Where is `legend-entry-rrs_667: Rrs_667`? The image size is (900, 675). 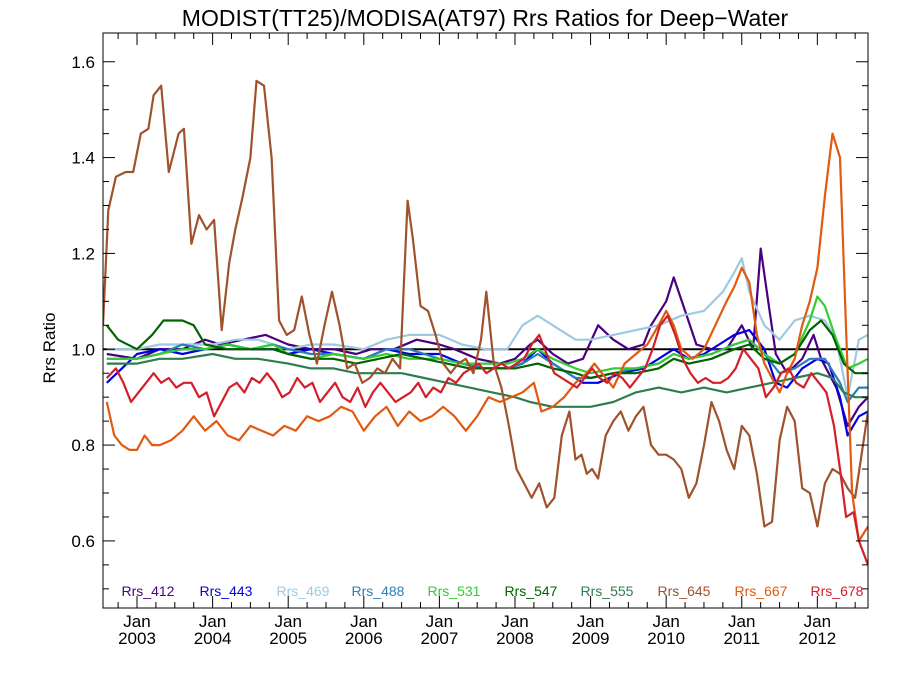 legend-entry-rrs_667: Rrs_667 is located at coordinates (761, 591).